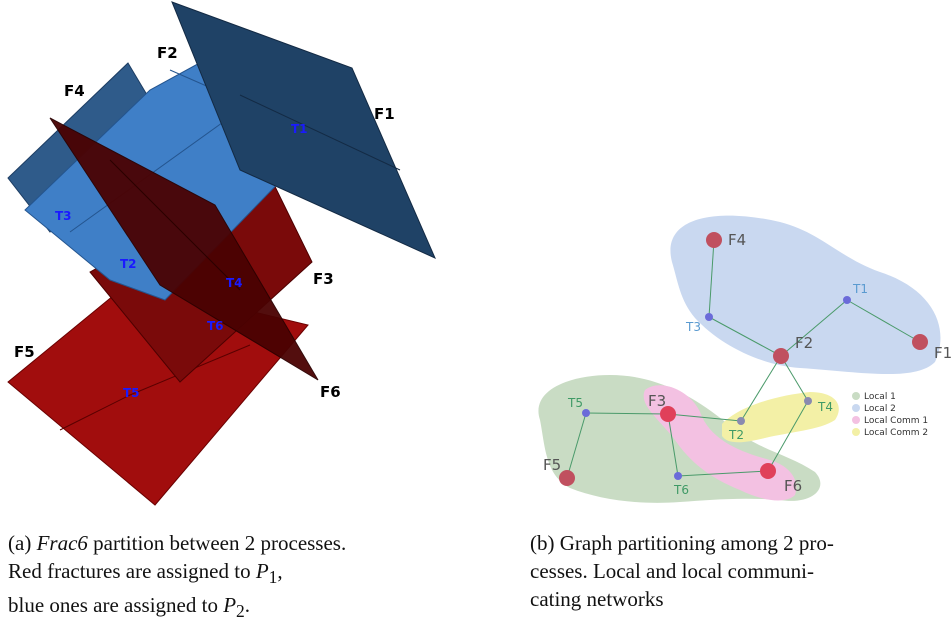  What do you see at coordinates (74, 91) in the screenshot?
I see `label-f4: F4` at bounding box center [74, 91].